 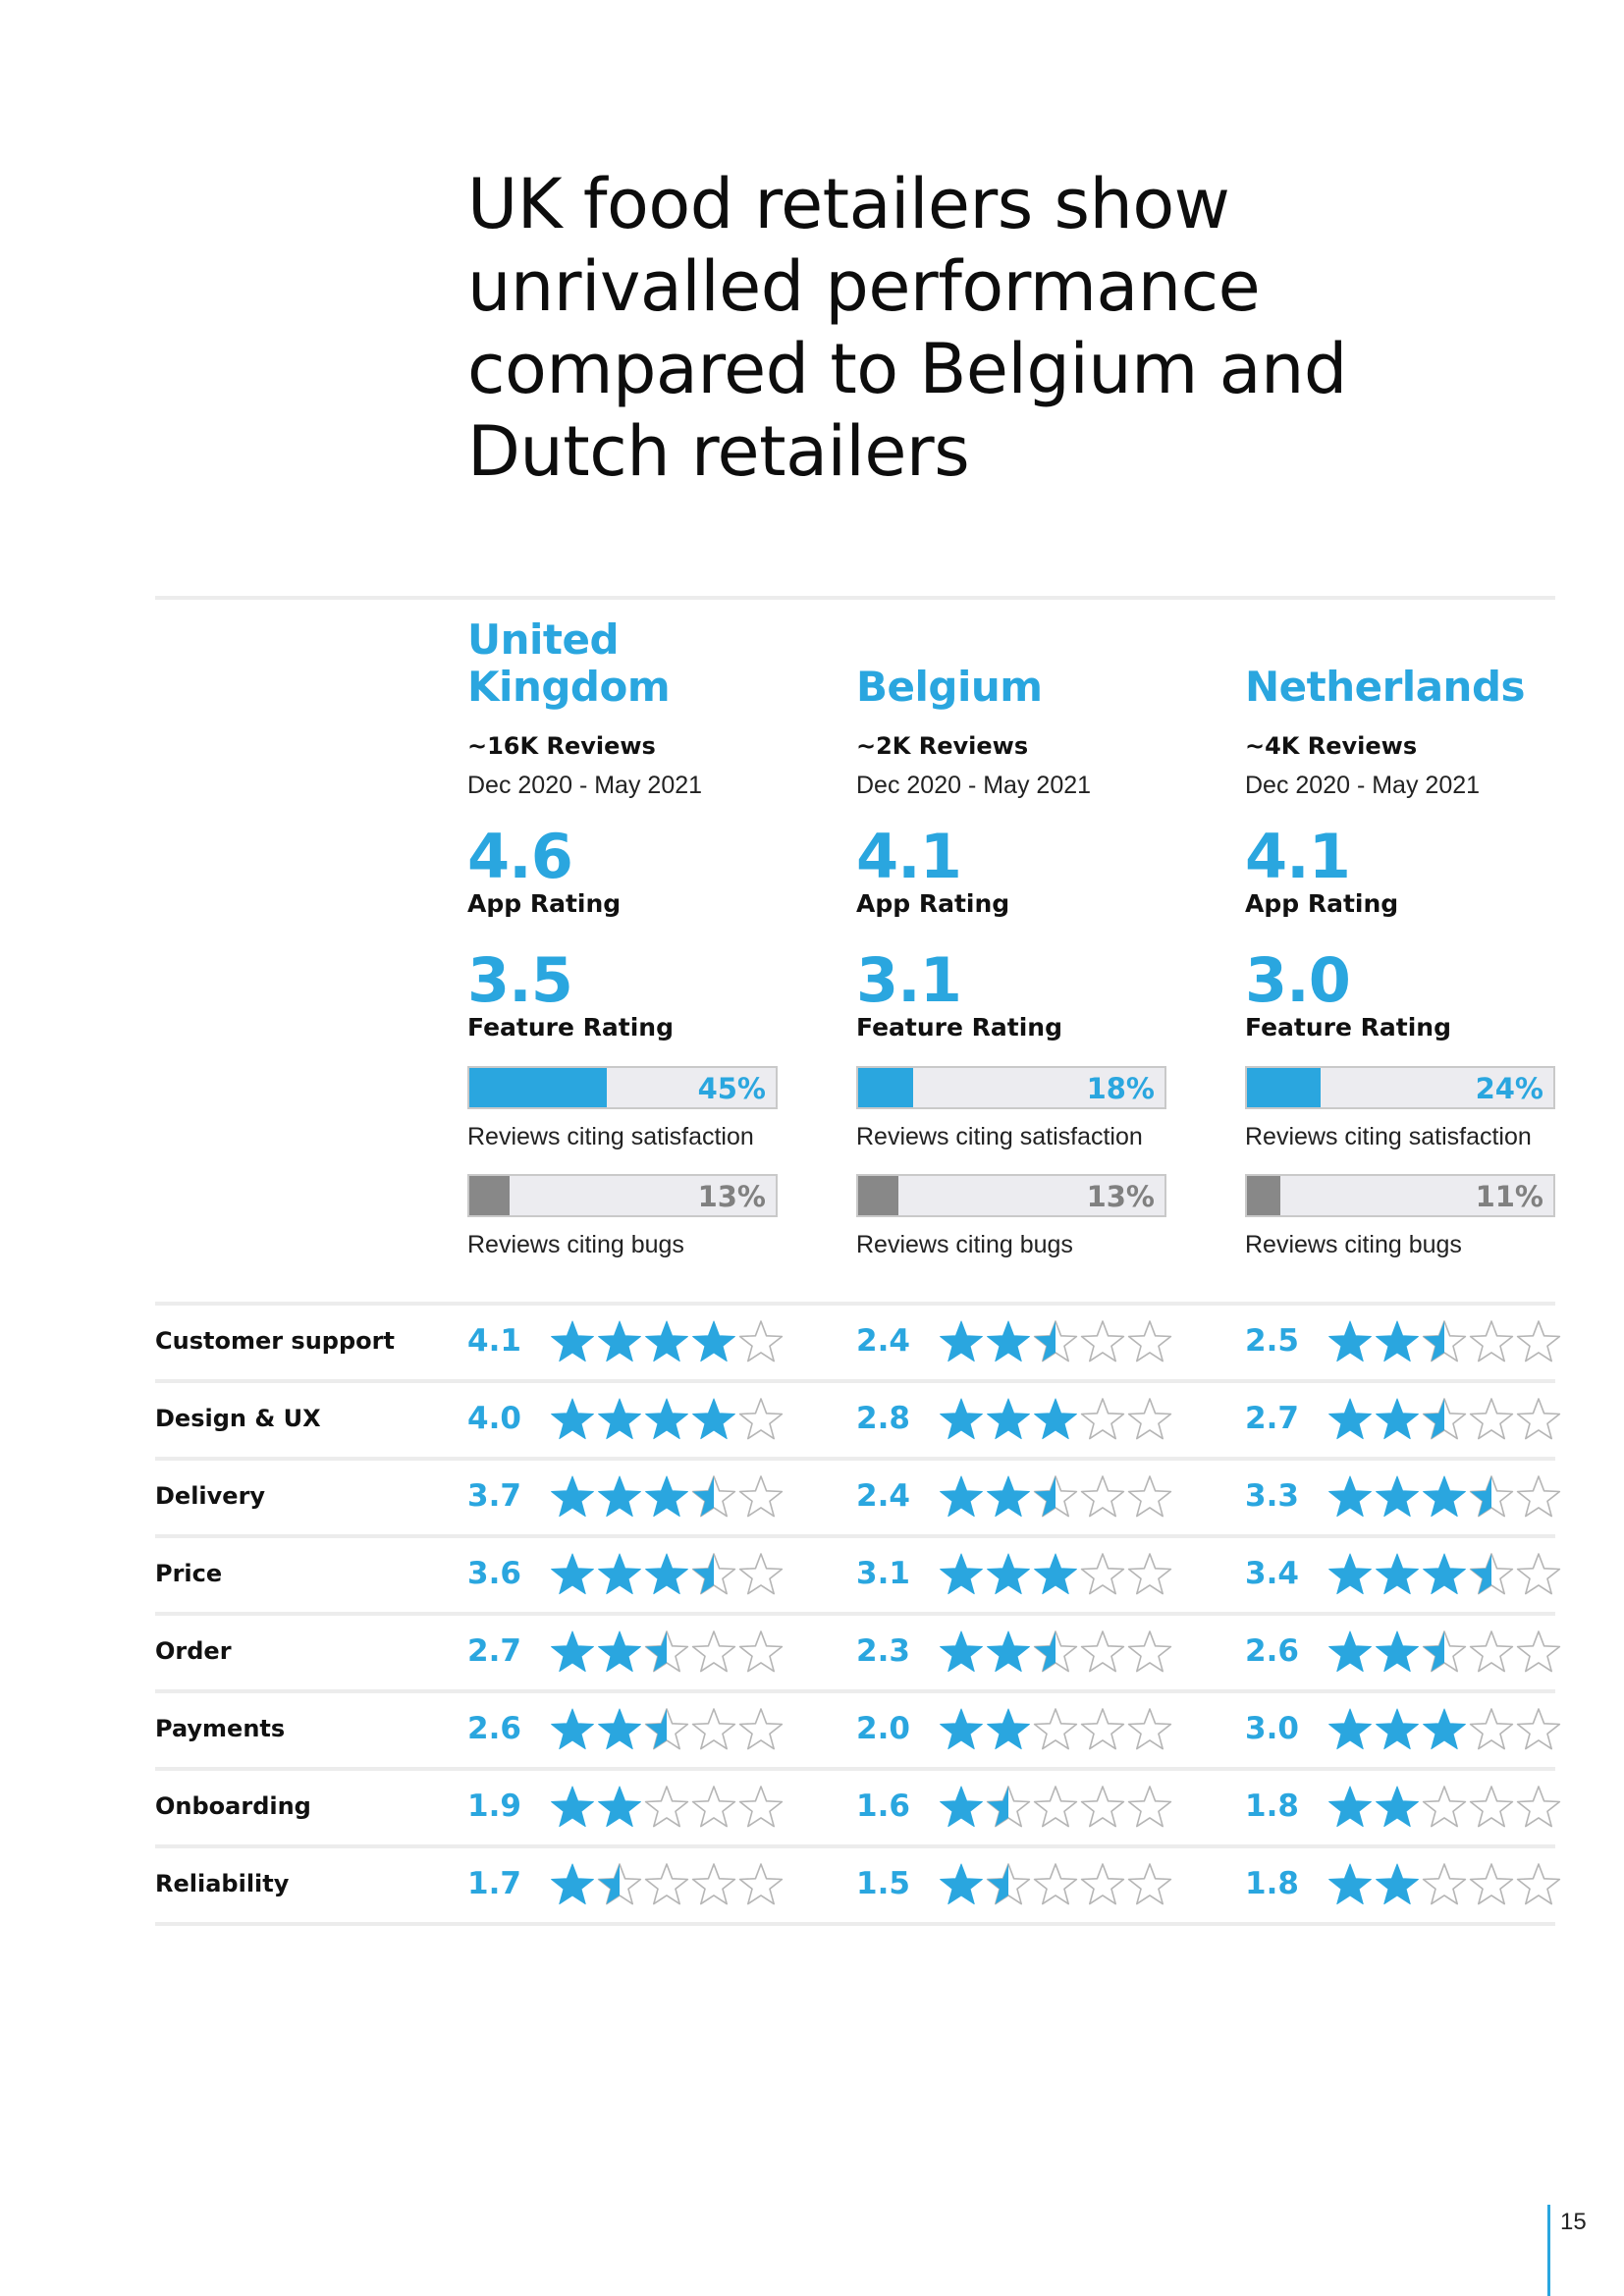 What do you see at coordinates (858, 1654) in the screenshot?
I see `table-row: Order 2.7 2.3 2.6` at bounding box center [858, 1654].